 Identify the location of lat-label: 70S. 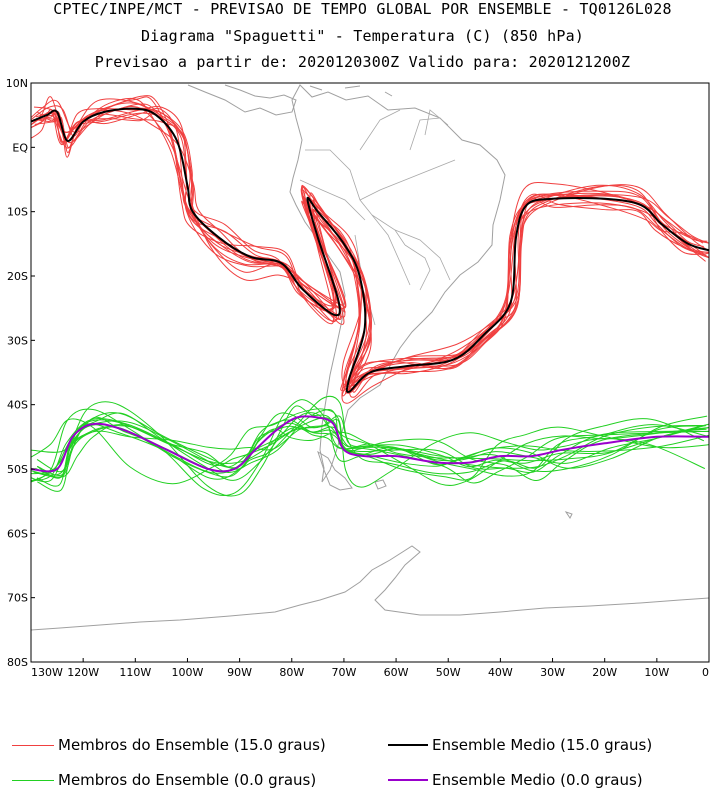
(17, 598).